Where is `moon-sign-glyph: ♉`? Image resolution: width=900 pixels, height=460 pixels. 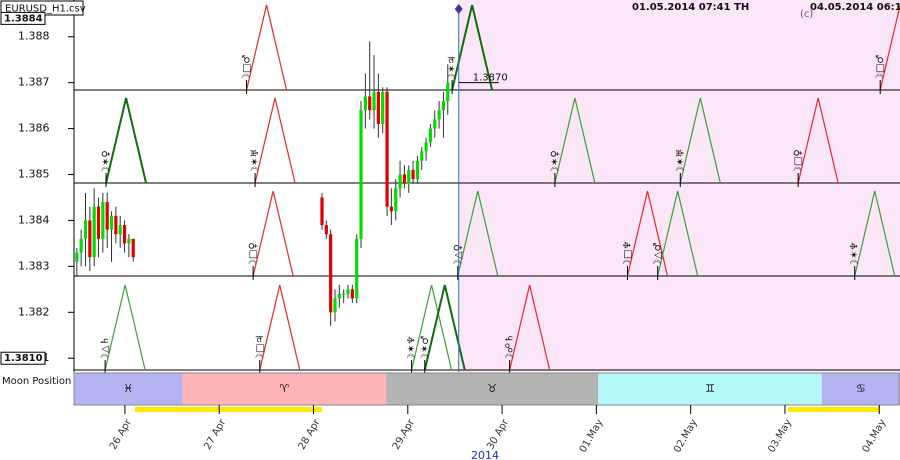
moon-sign-glyph: ♉ is located at coordinates (492, 388).